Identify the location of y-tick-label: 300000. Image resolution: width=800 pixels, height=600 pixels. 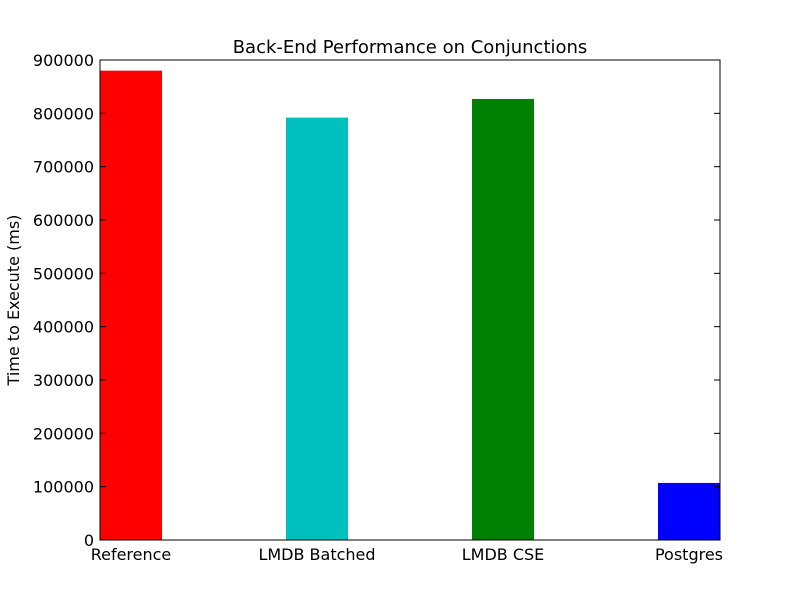
(63, 380).